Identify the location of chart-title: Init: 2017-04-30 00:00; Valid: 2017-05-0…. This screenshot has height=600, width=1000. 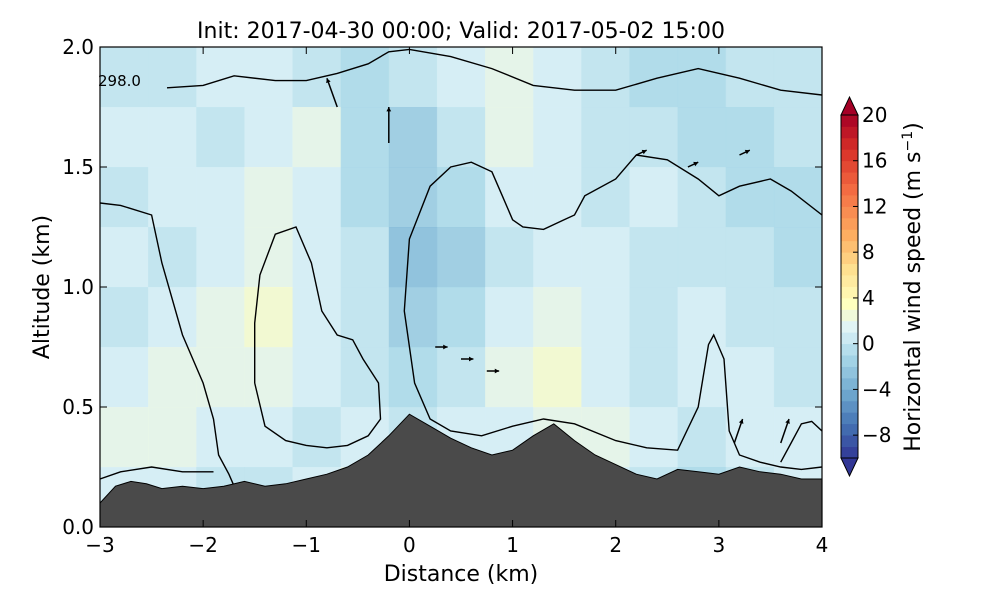
(461, 31).